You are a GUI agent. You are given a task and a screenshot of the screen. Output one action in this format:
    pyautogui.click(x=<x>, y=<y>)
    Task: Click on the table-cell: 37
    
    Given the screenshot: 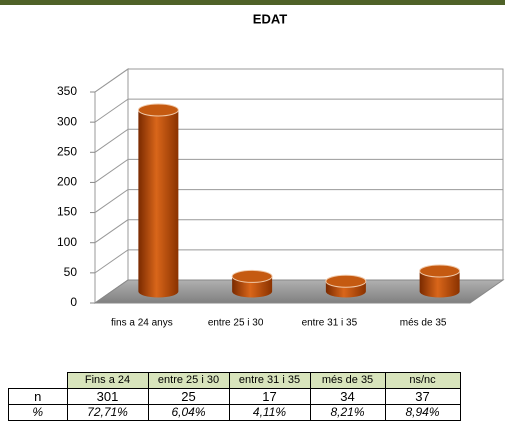 What is the action you would take?
    pyautogui.click(x=422, y=396)
    